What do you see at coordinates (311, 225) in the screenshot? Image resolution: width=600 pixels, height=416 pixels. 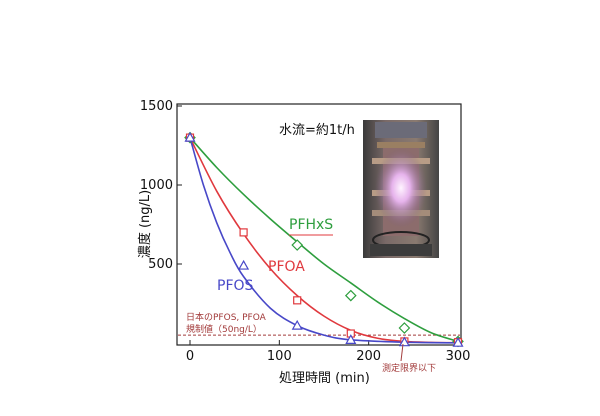 I see `series-label-pfhxs: PFHxS` at bounding box center [311, 225].